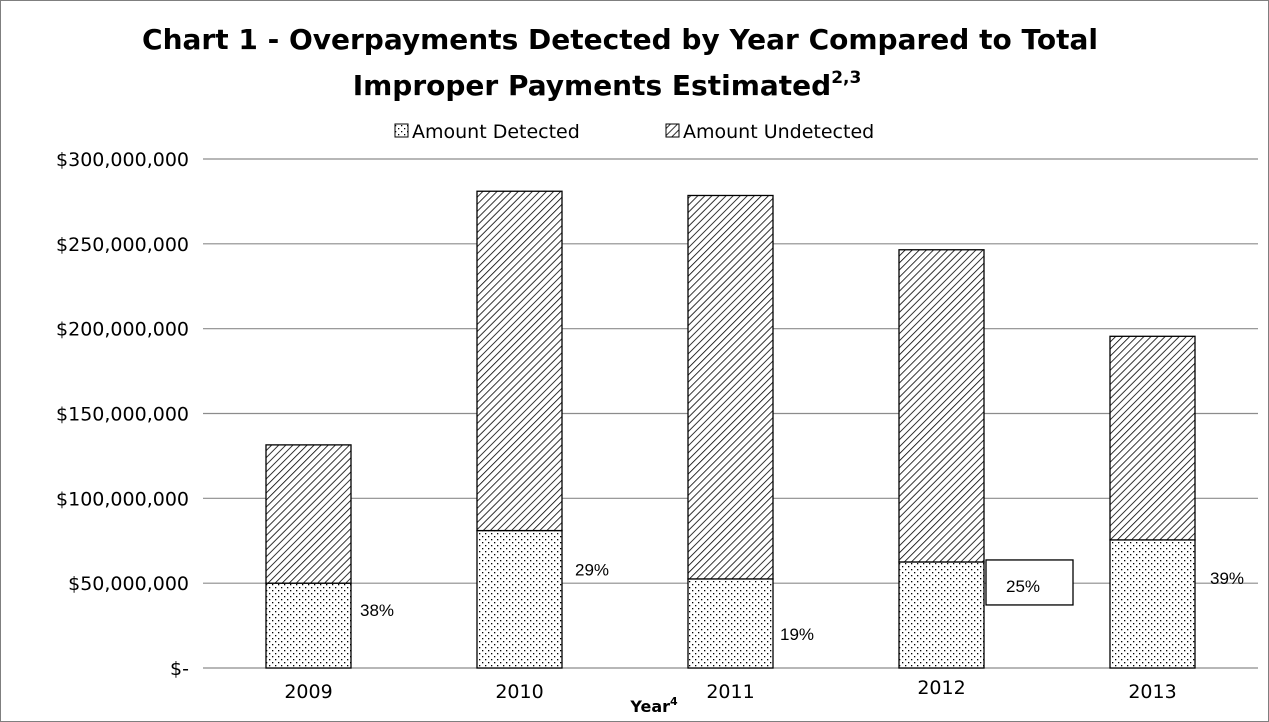 The height and width of the screenshot is (722, 1269). Describe the element at coordinates (797, 634) in the screenshot. I see `percent-label-2011: 19%` at that location.